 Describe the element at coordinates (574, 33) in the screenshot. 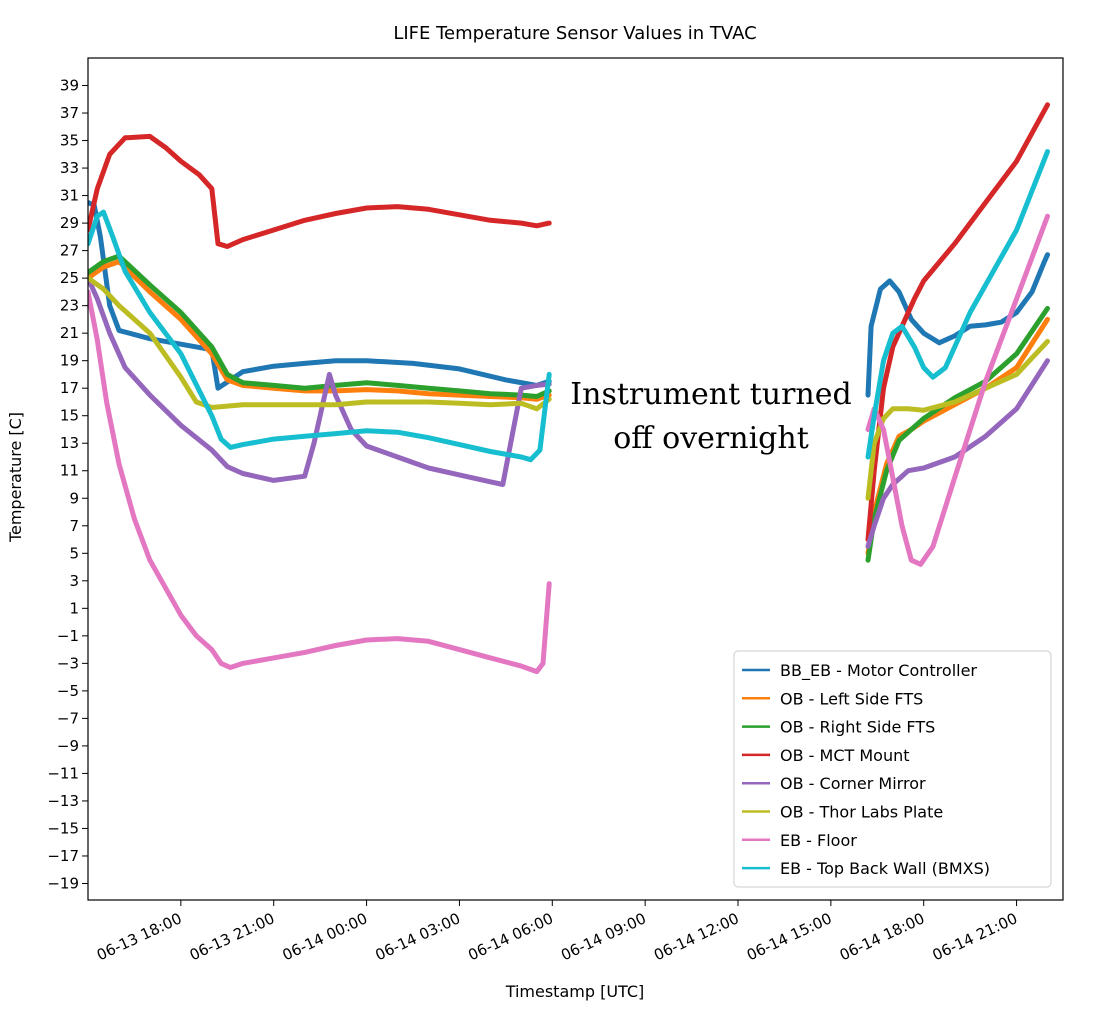

I see `chart-title: LIFE Temperature Sensor Values in TVAC` at that location.